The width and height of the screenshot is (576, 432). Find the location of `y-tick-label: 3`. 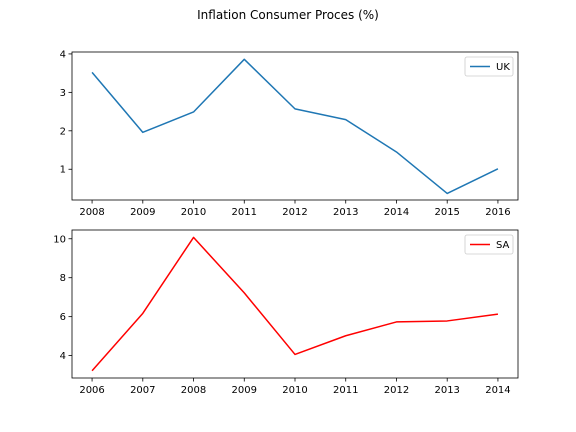

y-tick-label: 3 is located at coordinates (63, 93).